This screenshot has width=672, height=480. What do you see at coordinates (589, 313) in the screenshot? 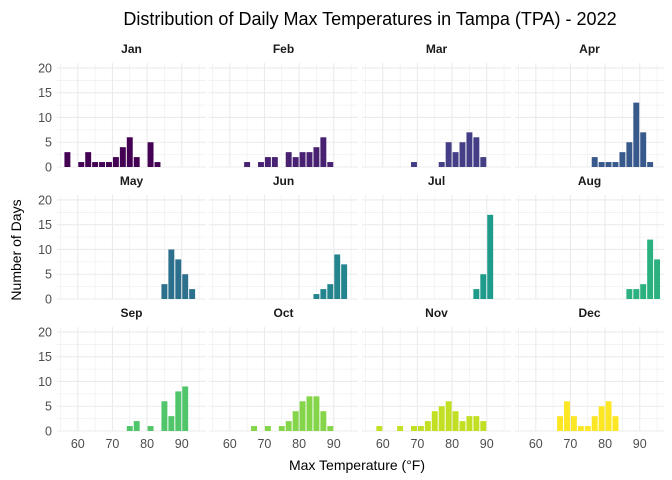
I see `facet-strip-label: Dec` at bounding box center [589, 313].